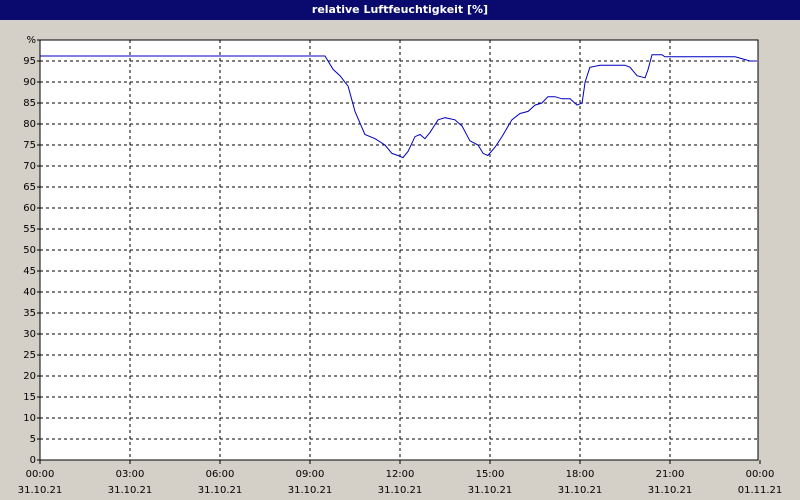 The image size is (800, 500). What do you see at coordinates (29, 124) in the screenshot?
I see `y-tick-label: 80` at bounding box center [29, 124].